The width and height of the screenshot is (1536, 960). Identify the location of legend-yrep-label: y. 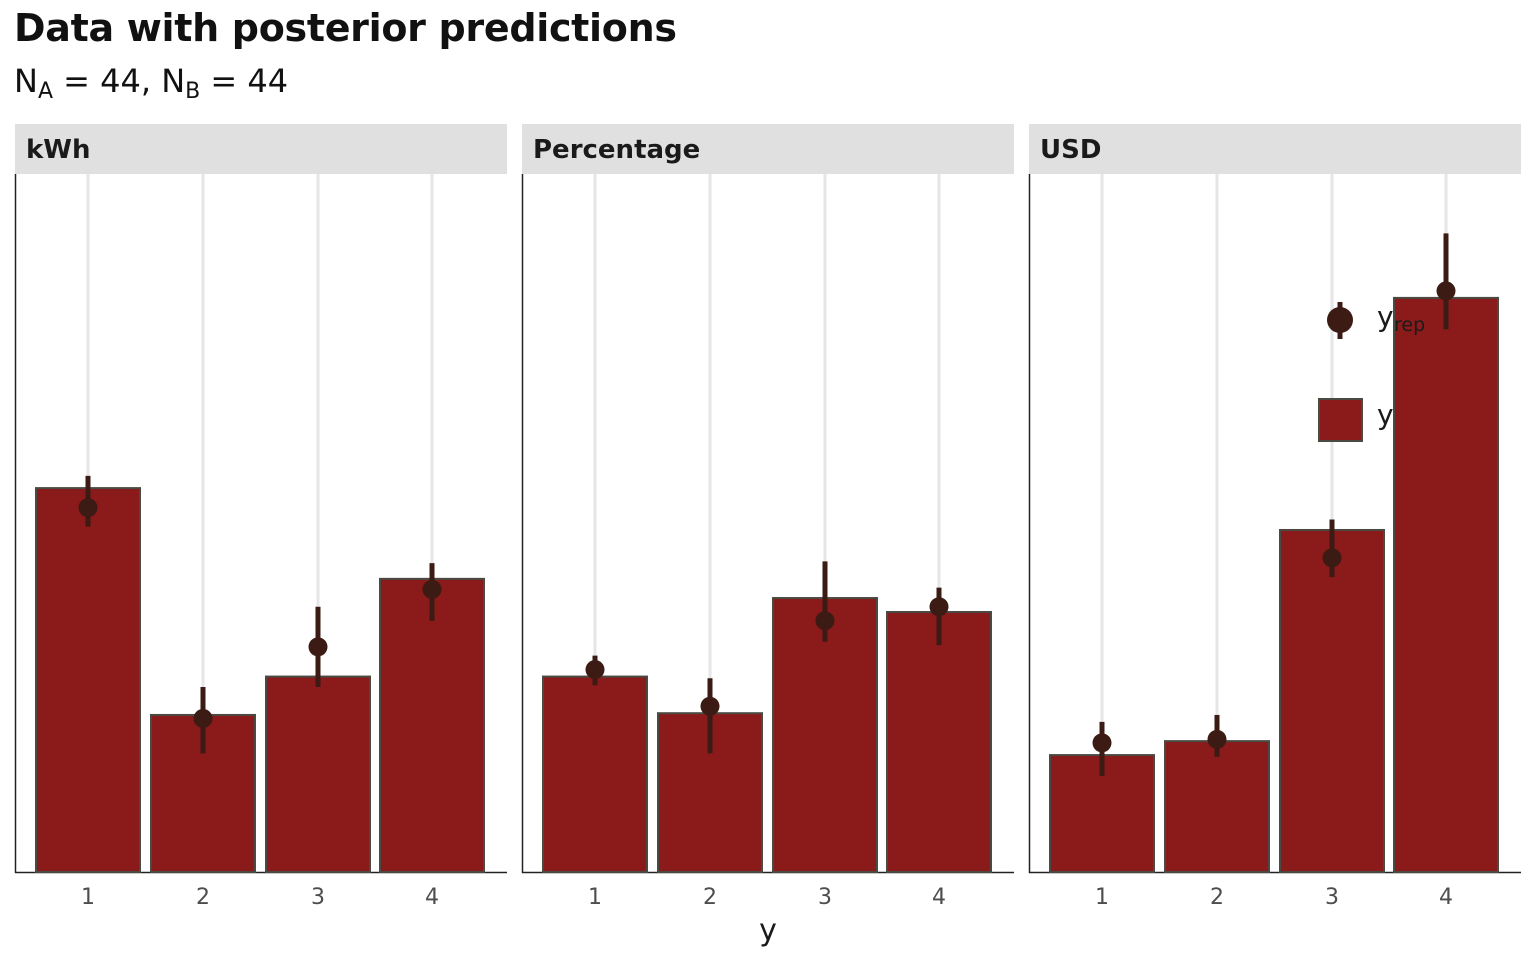
(1385, 316).